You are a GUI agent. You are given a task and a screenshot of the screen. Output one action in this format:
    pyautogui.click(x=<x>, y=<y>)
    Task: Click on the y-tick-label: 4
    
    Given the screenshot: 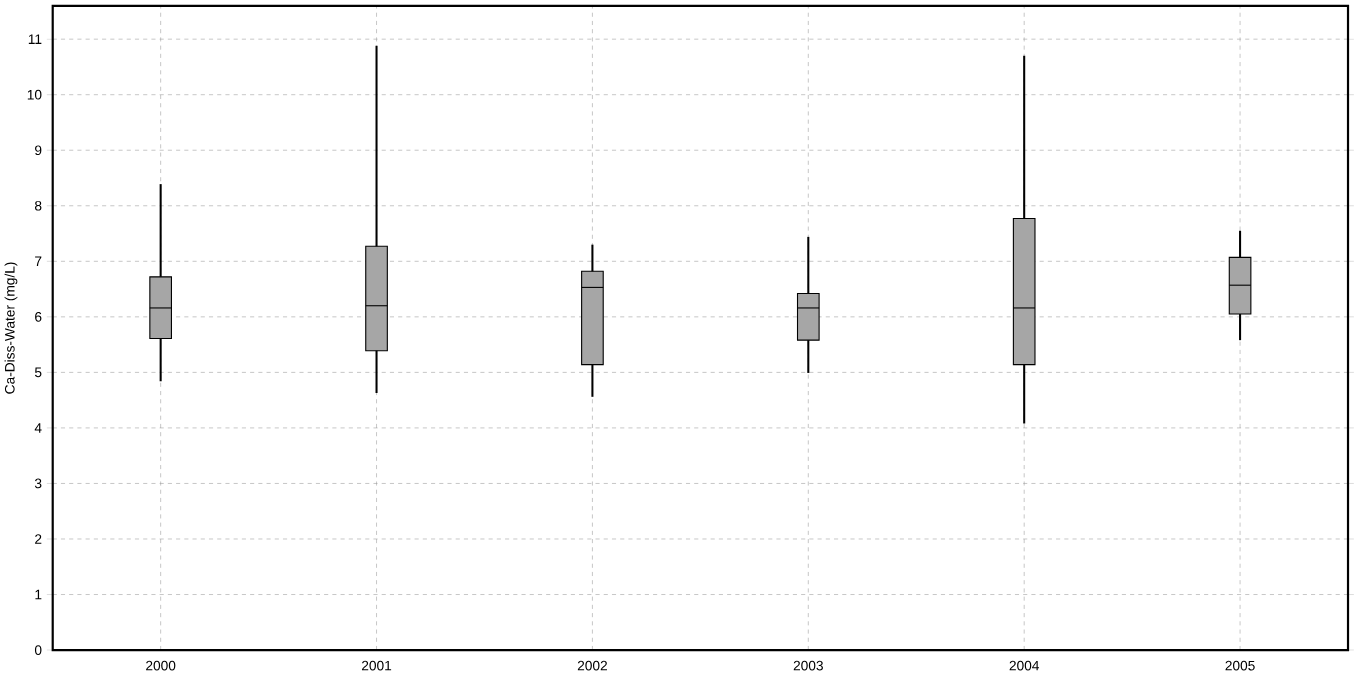 What is the action you would take?
    pyautogui.click(x=38, y=428)
    